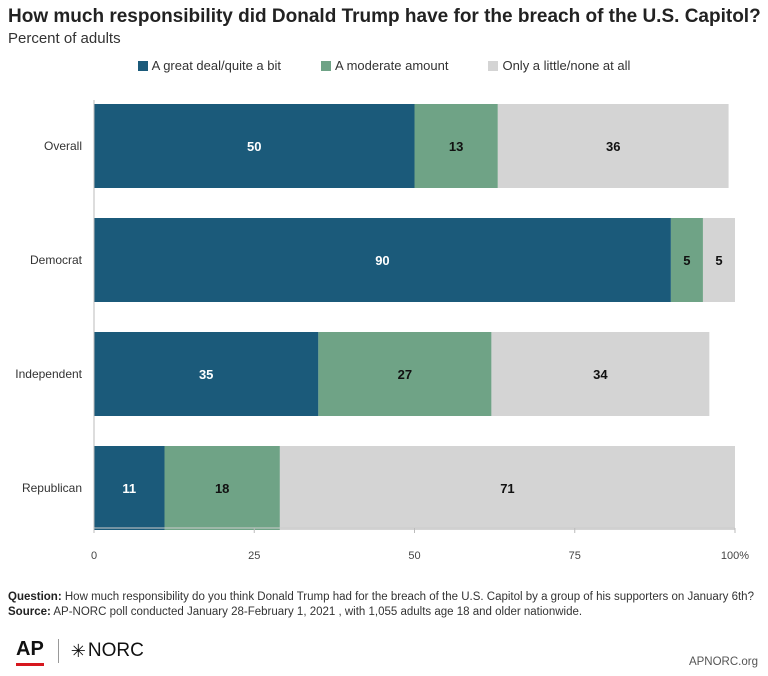 This screenshot has height=676, width=768. I want to click on category-label-independent: Independent, so click(48, 374).